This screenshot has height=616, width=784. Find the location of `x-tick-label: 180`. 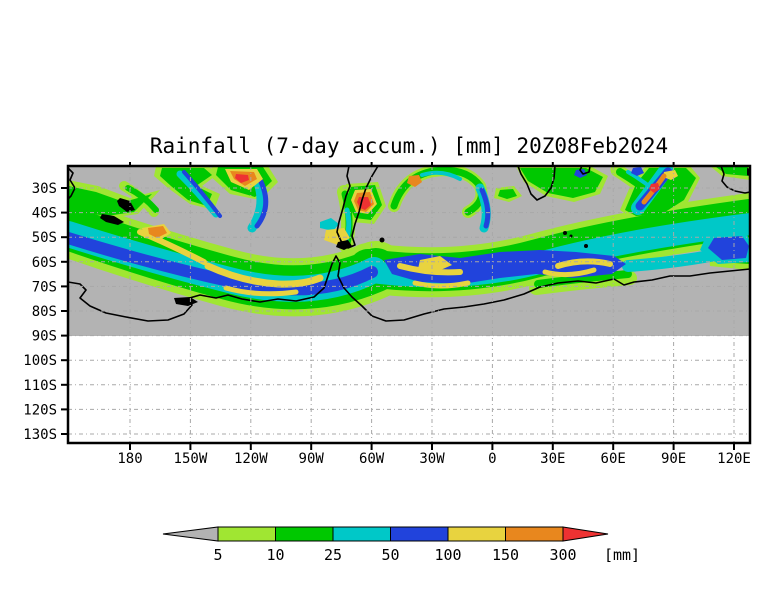

x-tick-label: 180 is located at coordinates (129, 459).